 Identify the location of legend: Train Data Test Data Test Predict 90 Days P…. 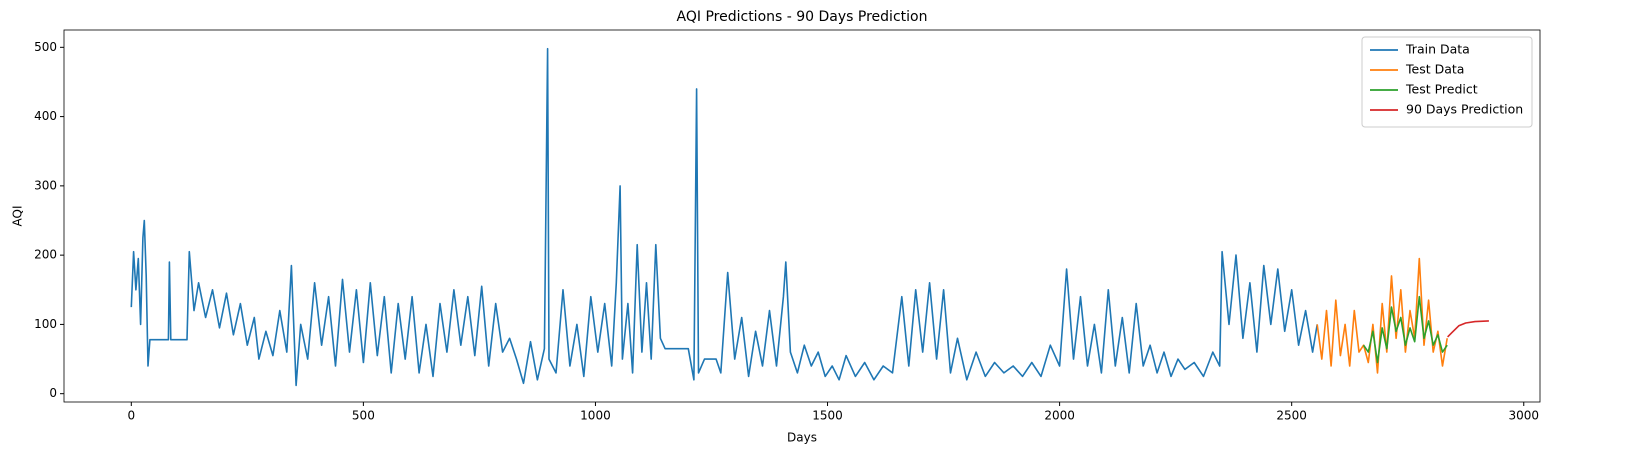
(1447, 82).